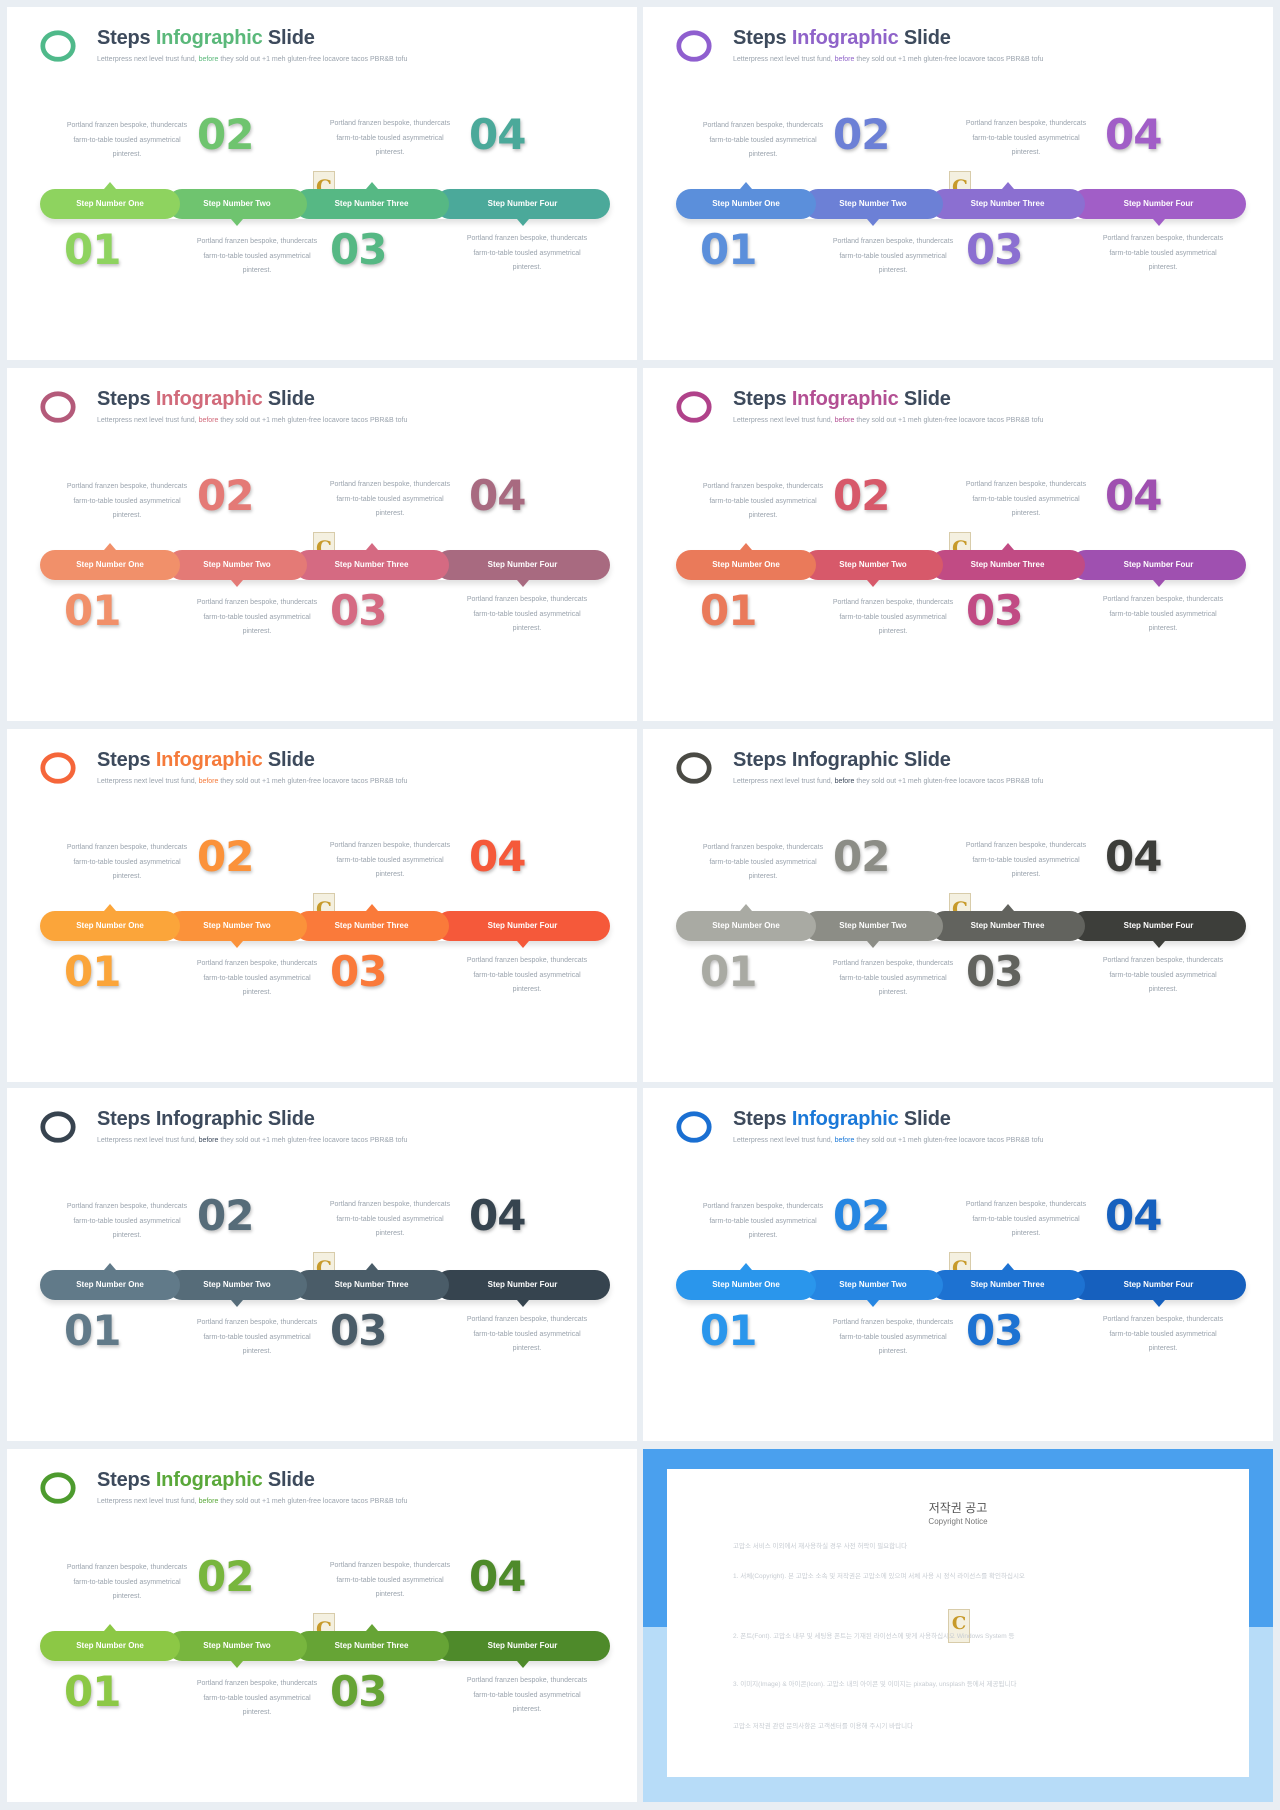 This screenshot has height=1810, width=1280. I want to click on title-part: Slide, so click(288, 760).